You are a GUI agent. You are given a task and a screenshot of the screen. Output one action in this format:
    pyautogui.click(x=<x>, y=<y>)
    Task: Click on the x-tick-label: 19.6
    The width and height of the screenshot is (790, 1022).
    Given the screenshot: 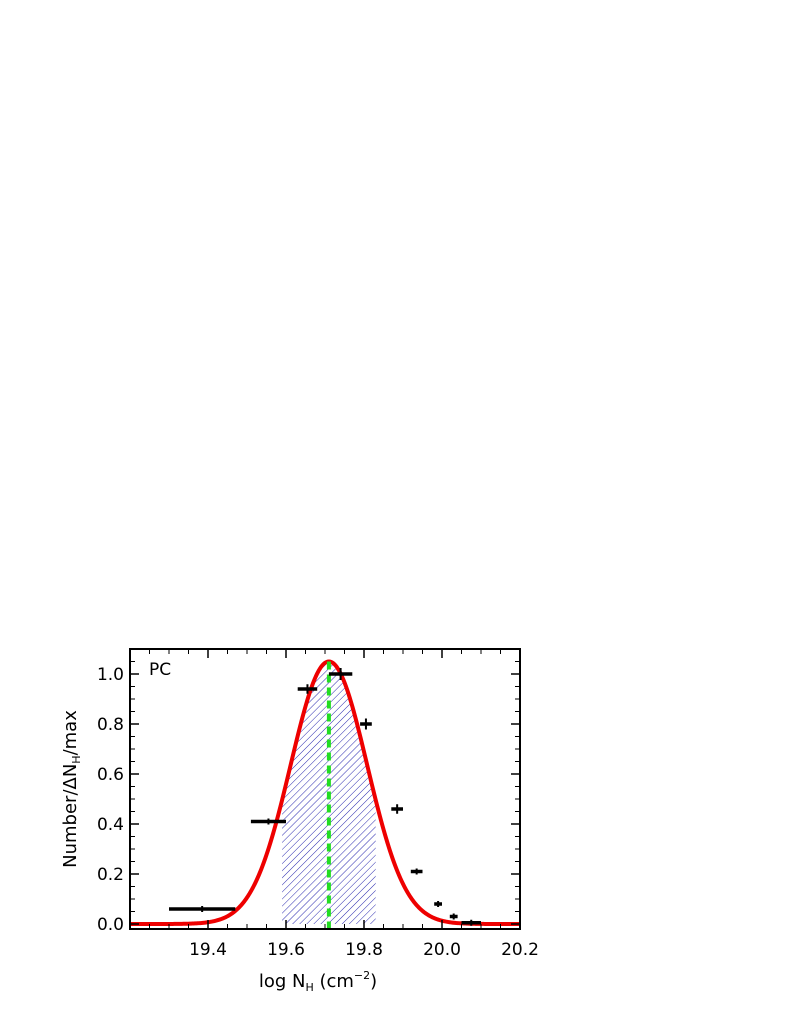 What is the action you would take?
    pyautogui.click(x=286, y=950)
    